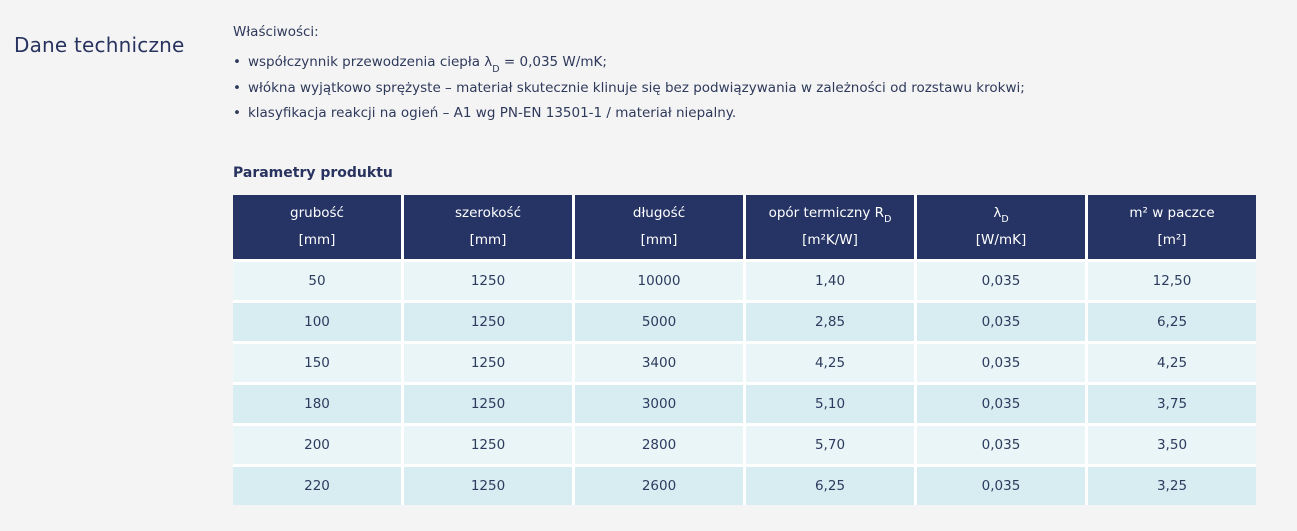 The image size is (1297, 531). What do you see at coordinates (1172, 212) in the screenshot?
I see `column-label: m² w paczce` at bounding box center [1172, 212].